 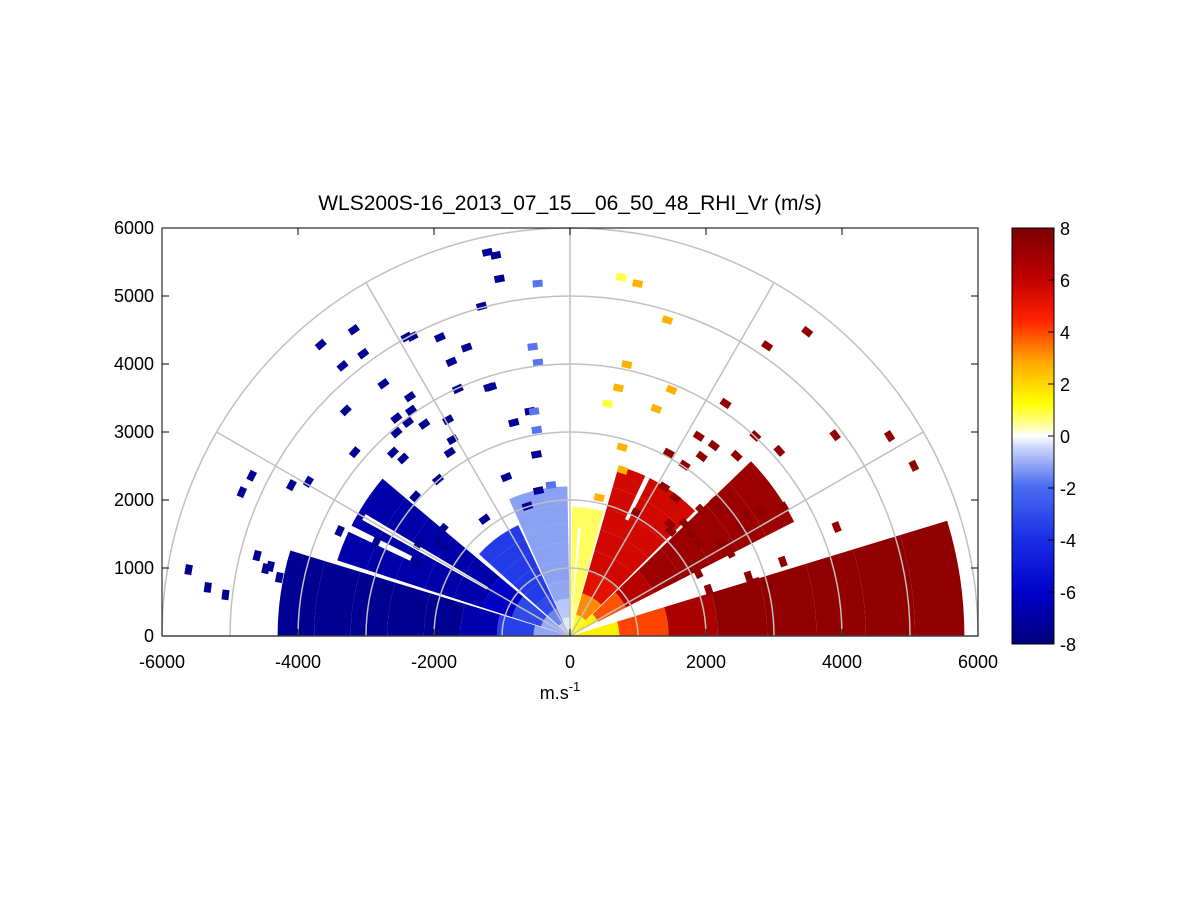 What do you see at coordinates (134, 568) in the screenshot?
I see `y-tick-label: 1000` at bounding box center [134, 568].